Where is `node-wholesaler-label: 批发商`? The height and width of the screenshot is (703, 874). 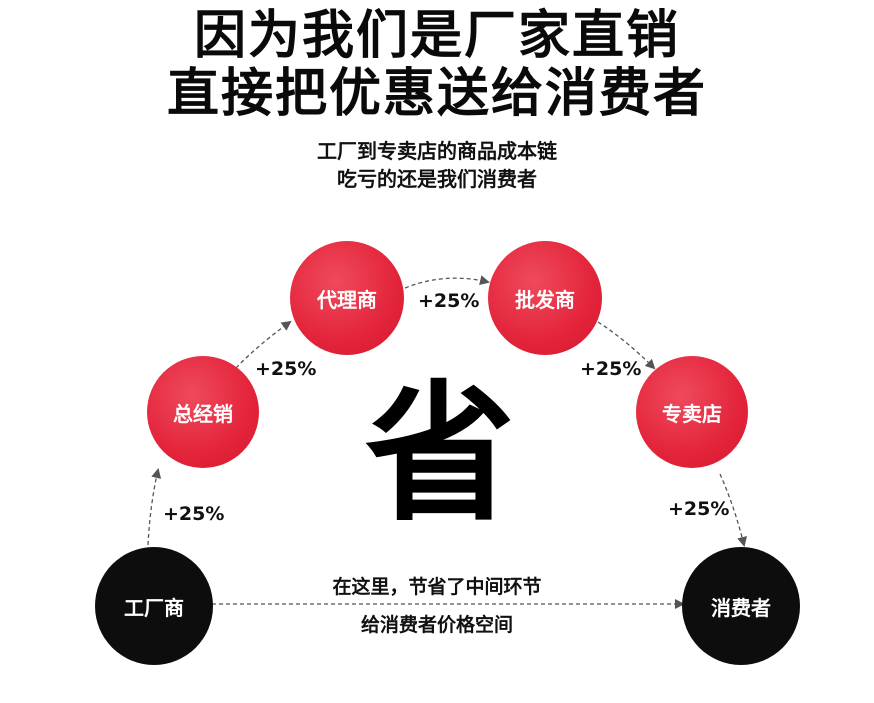 node-wholesaler-label: 批发商 is located at coordinates (545, 299).